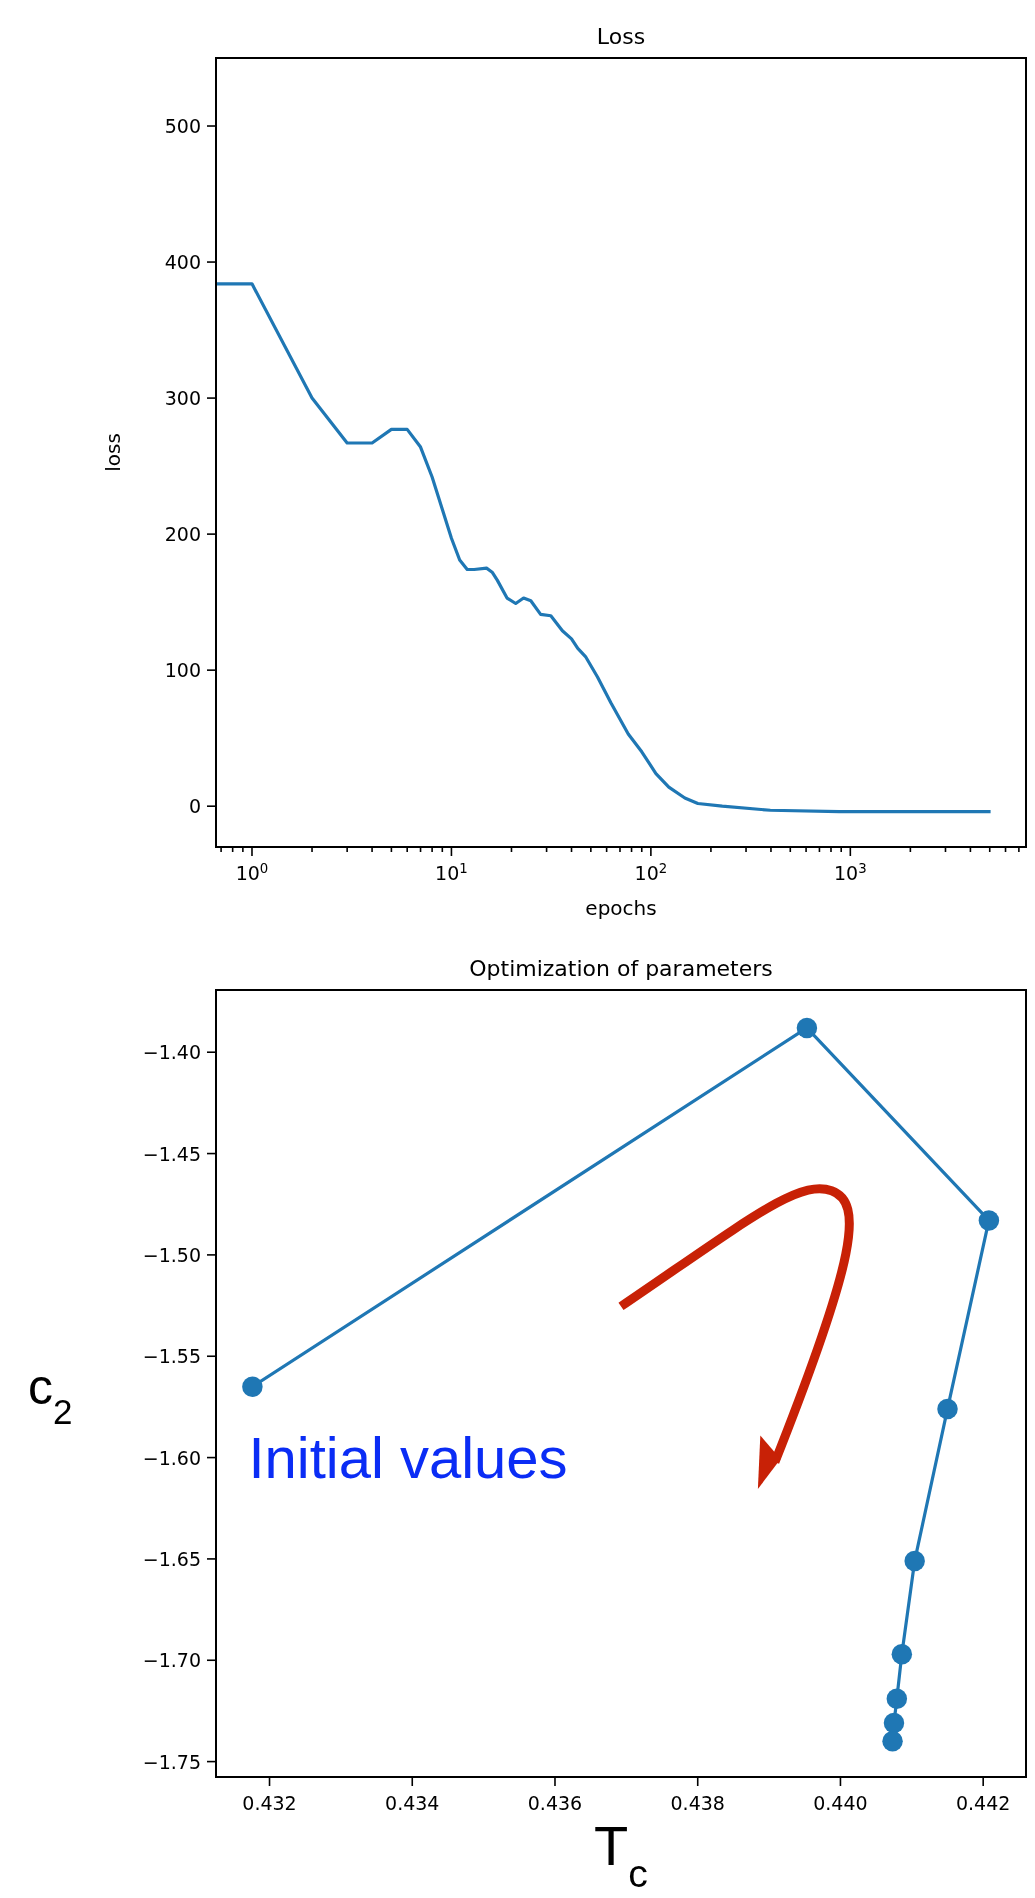  What do you see at coordinates (171, 1052) in the screenshot?
I see `y-tick-label: −1.40` at bounding box center [171, 1052].